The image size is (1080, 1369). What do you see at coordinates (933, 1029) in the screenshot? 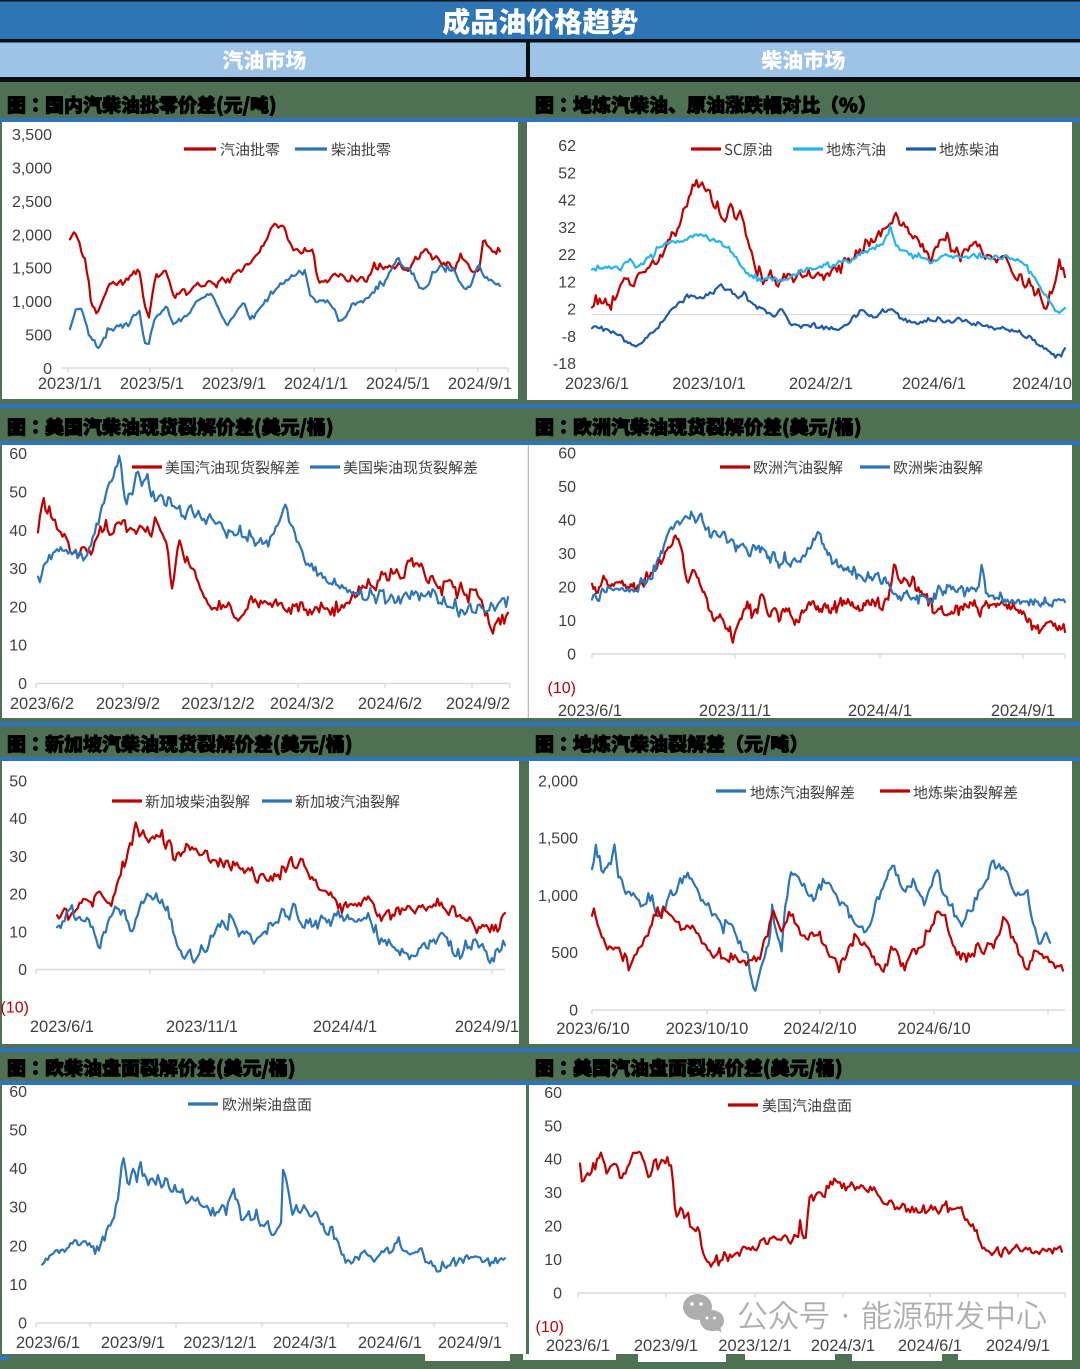
I see `svg-text: 2024/6/10` at bounding box center [933, 1029].